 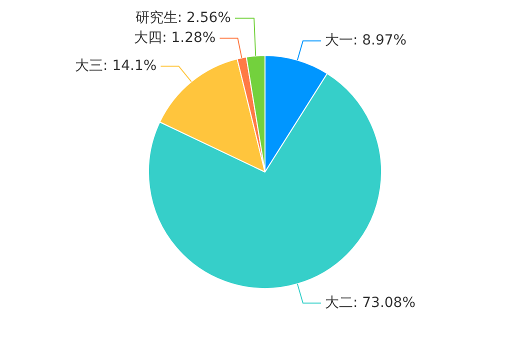 What do you see at coordinates (183, 18) in the screenshot?
I see `slice-label: 研究生: 2.56%` at bounding box center [183, 18].